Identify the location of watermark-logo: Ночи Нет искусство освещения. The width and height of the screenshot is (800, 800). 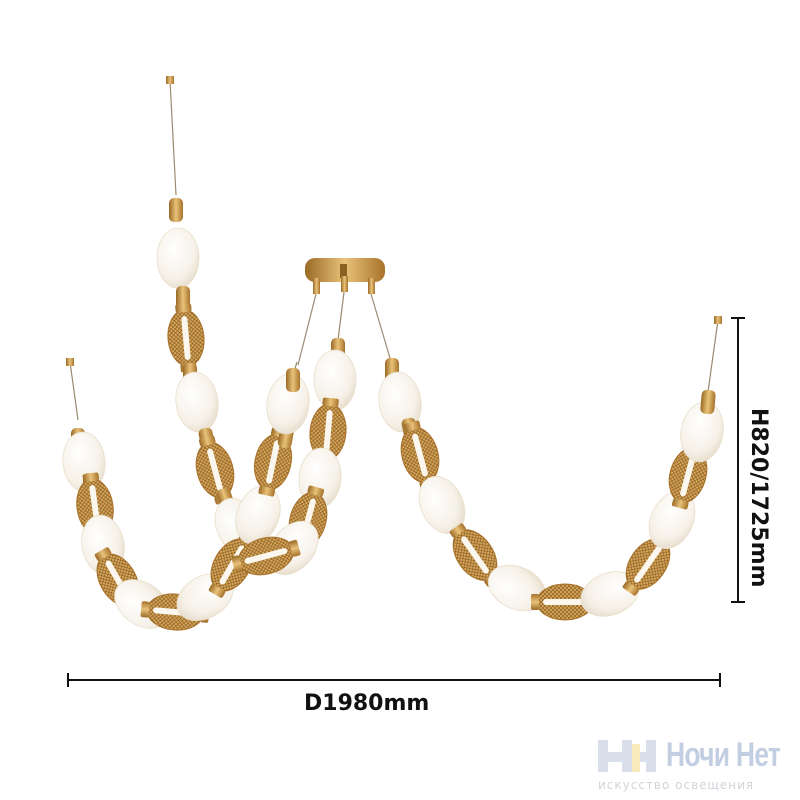
(696, 767).